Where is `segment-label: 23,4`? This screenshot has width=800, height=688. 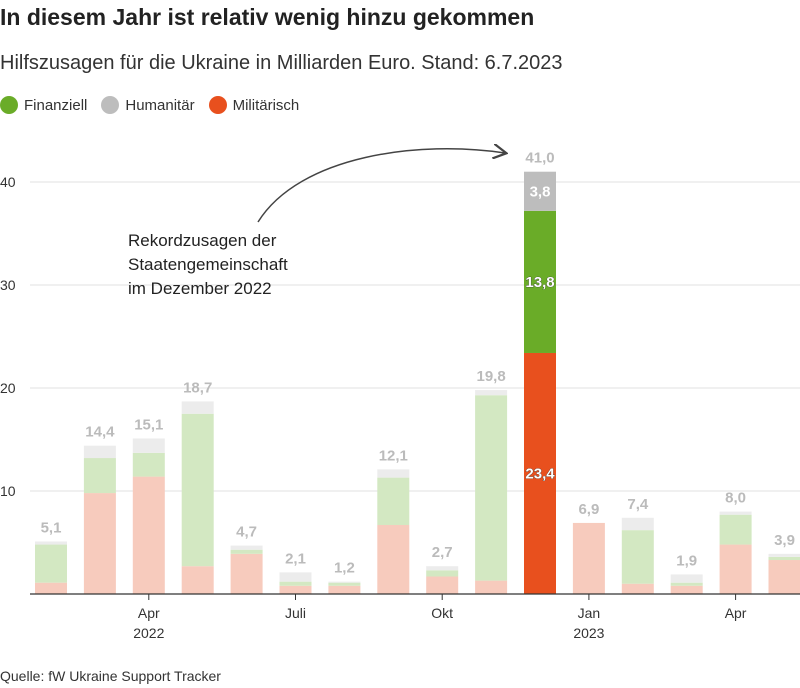 segment-label: 23,4 is located at coordinates (540, 473).